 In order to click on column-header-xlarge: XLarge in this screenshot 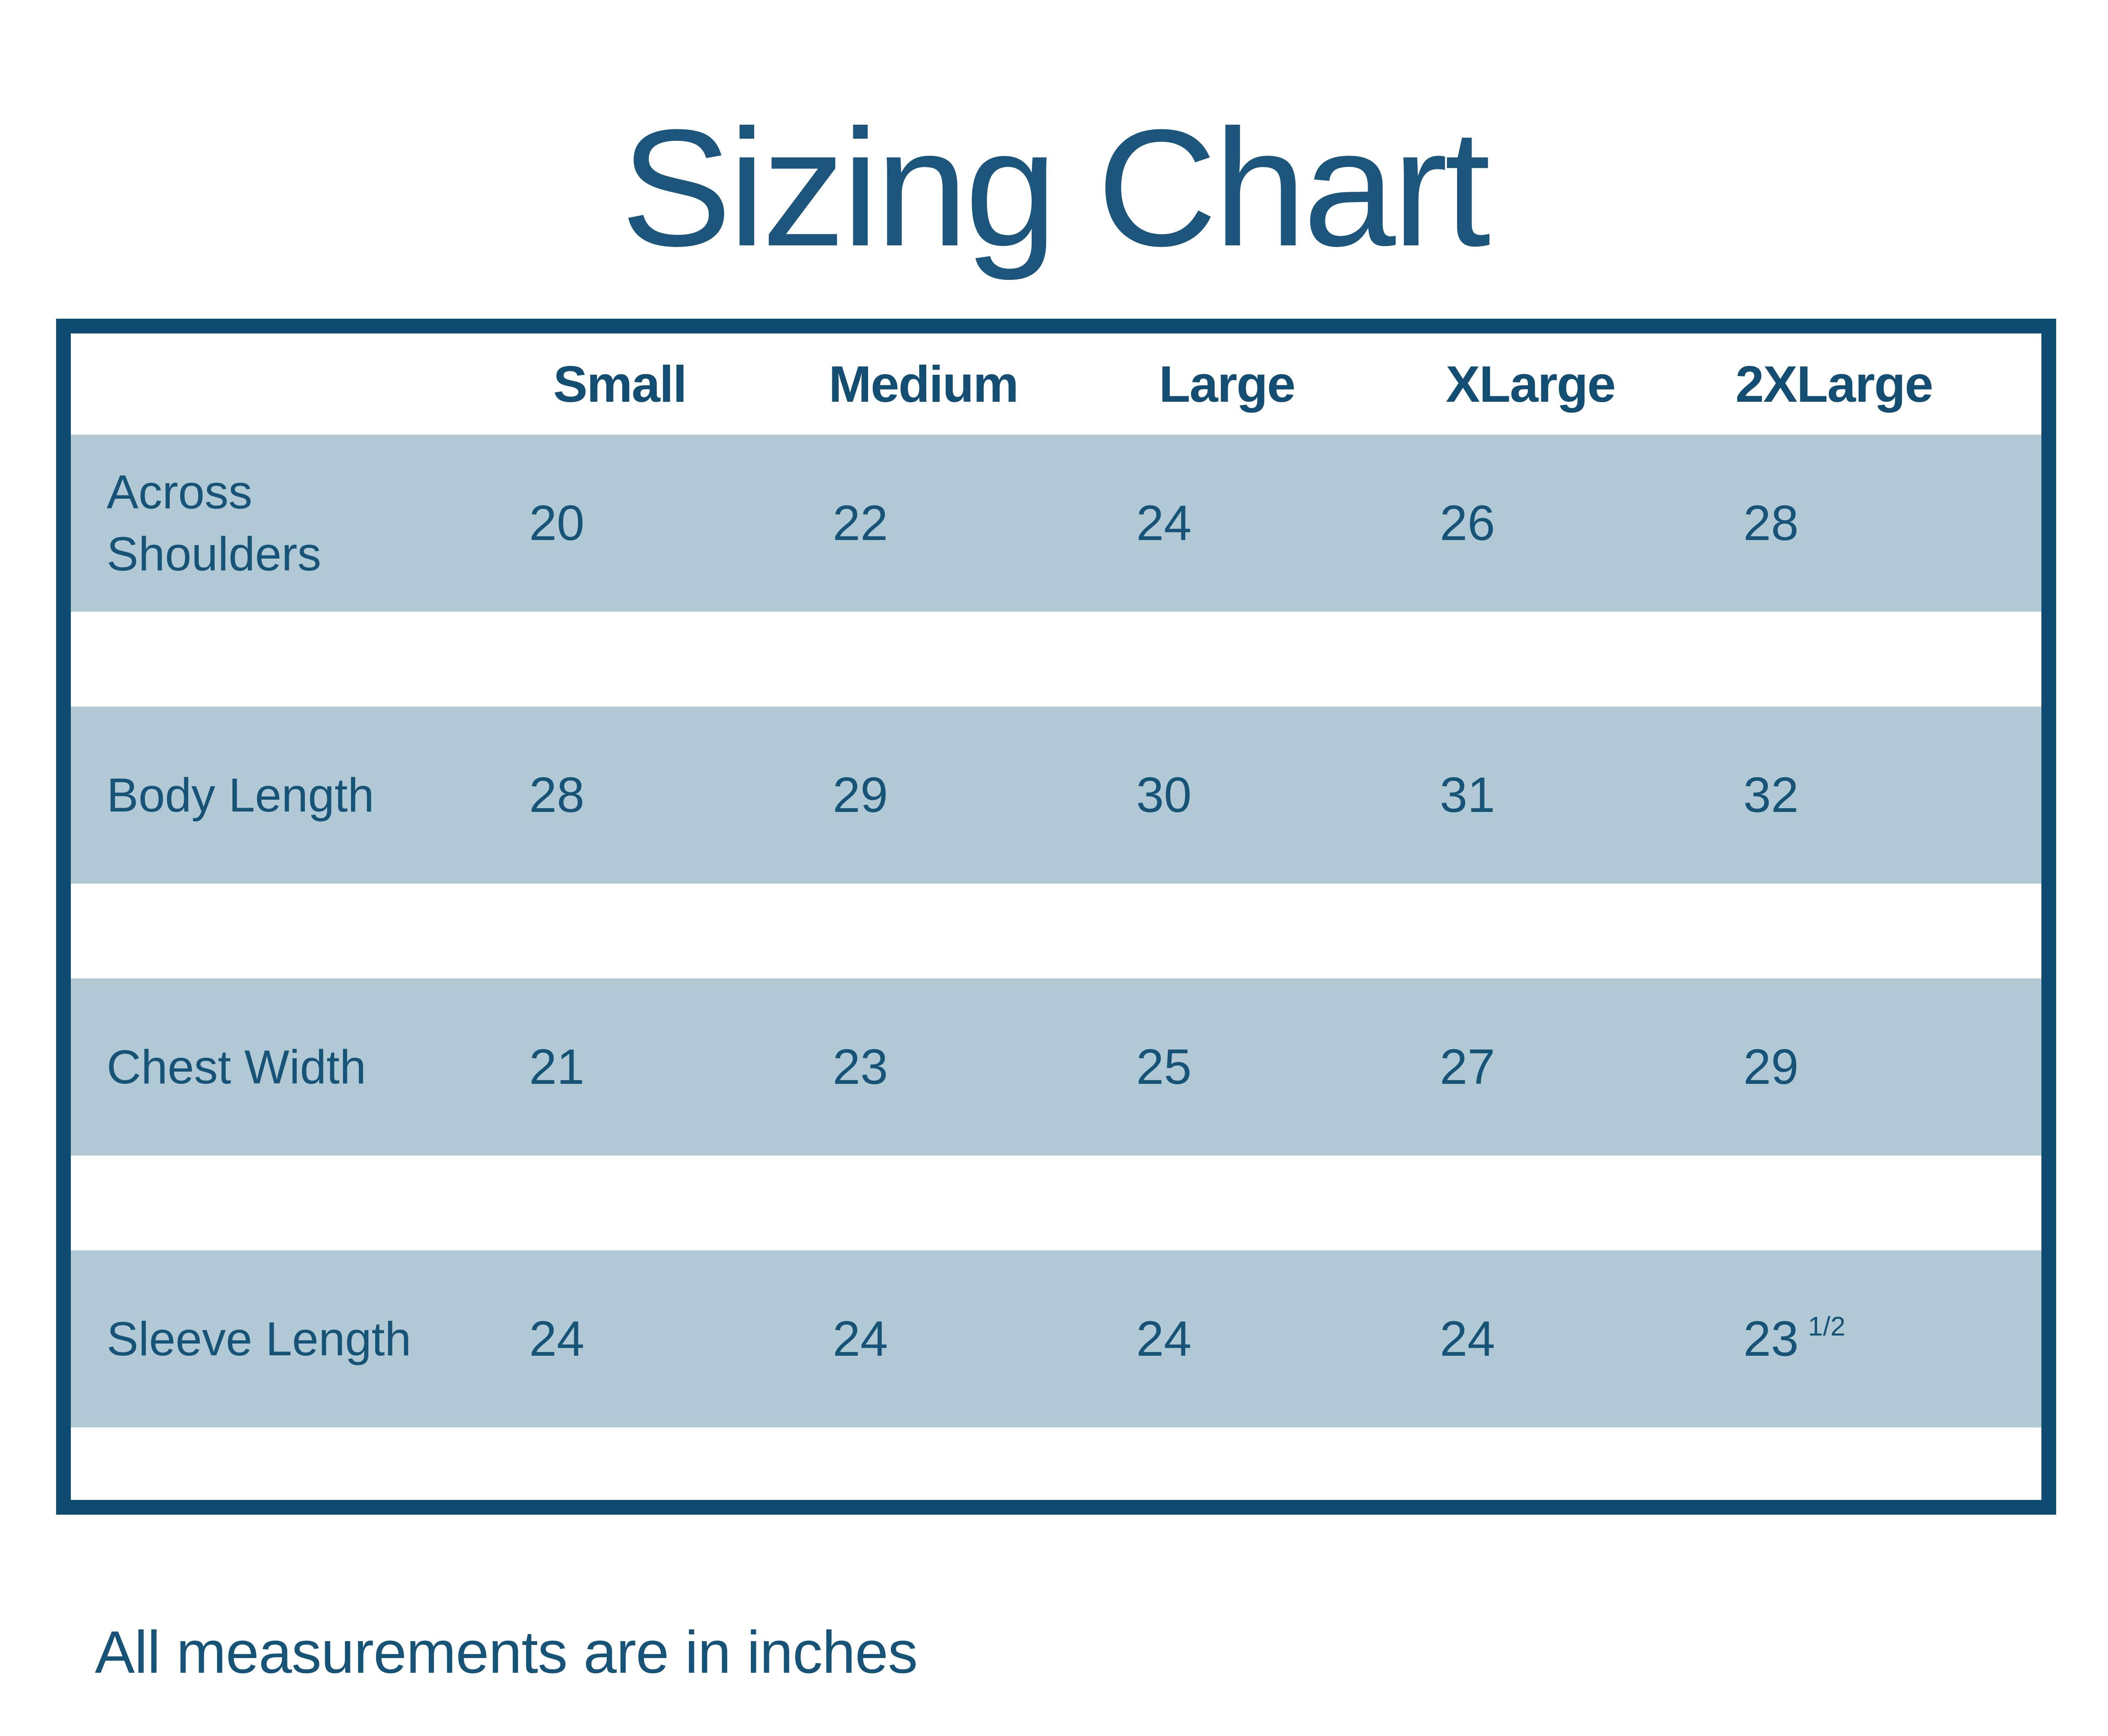, I will do `click(1531, 384)`.